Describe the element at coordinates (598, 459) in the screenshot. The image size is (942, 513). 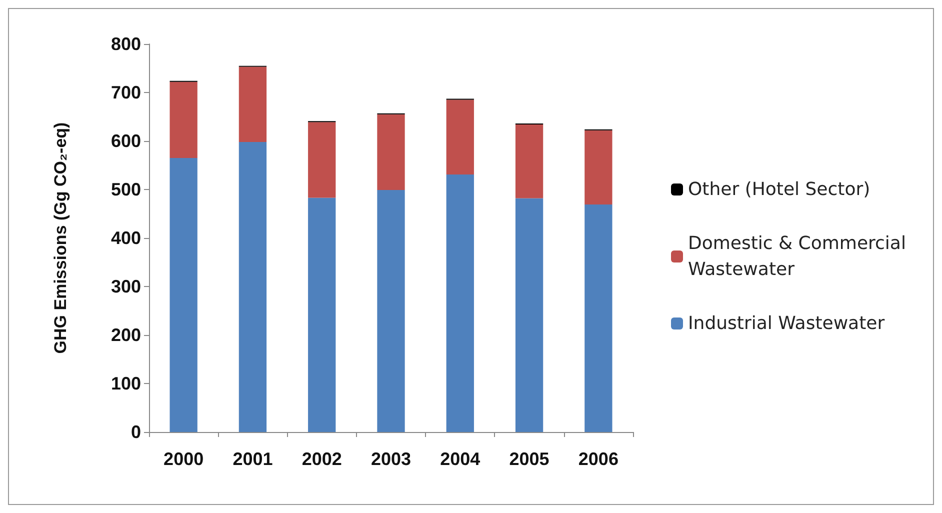
I see `x-tick-label: 2006` at that location.